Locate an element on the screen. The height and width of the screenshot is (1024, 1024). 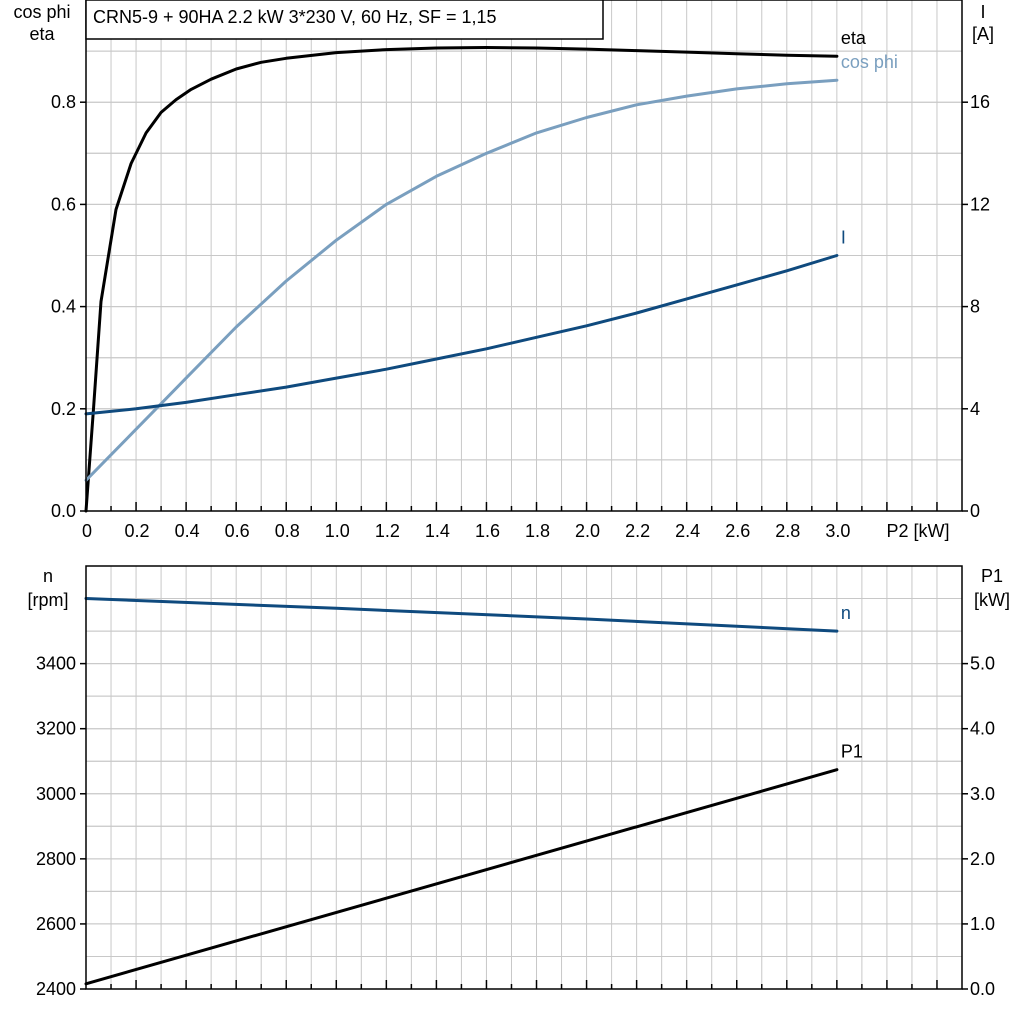
x-tick-label: 1.6 is located at coordinates (487, 531).